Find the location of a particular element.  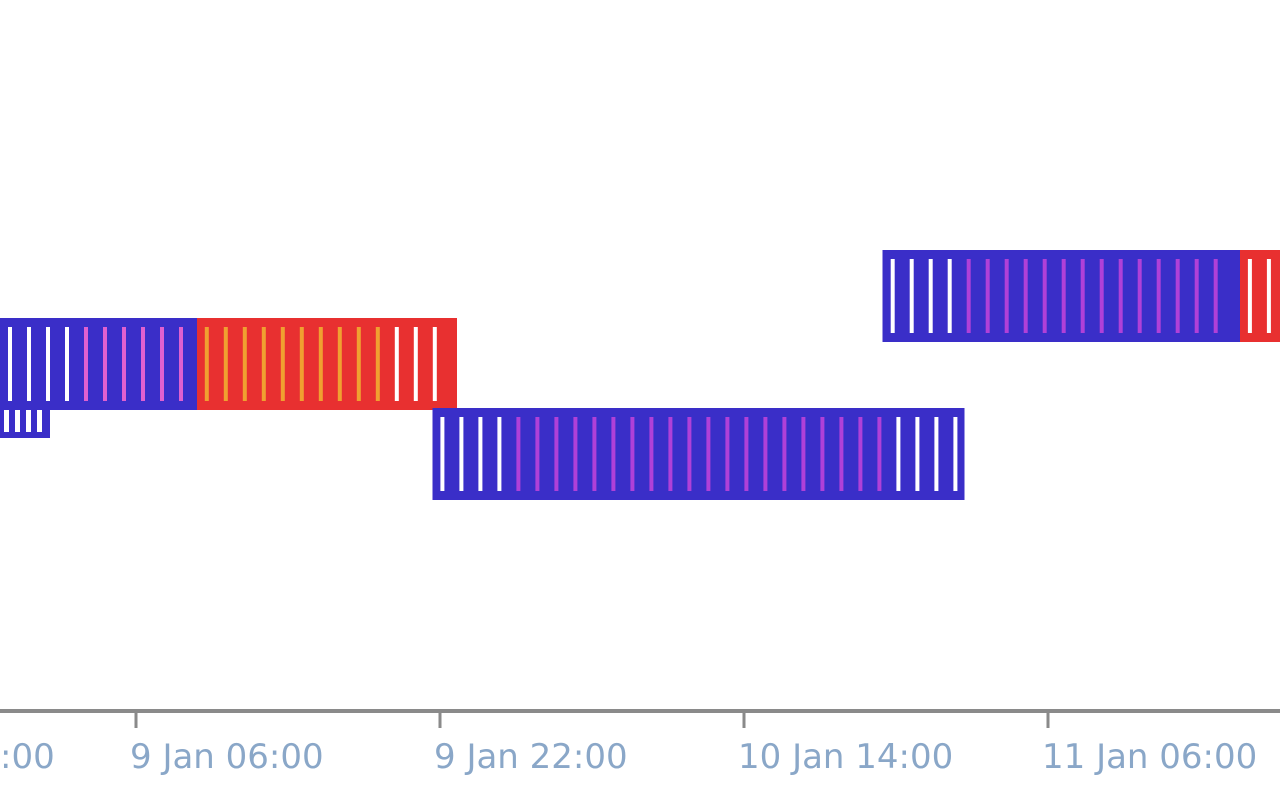

x-tick-label: 9 Jan 22:00 is located at coordinates (531, 757).